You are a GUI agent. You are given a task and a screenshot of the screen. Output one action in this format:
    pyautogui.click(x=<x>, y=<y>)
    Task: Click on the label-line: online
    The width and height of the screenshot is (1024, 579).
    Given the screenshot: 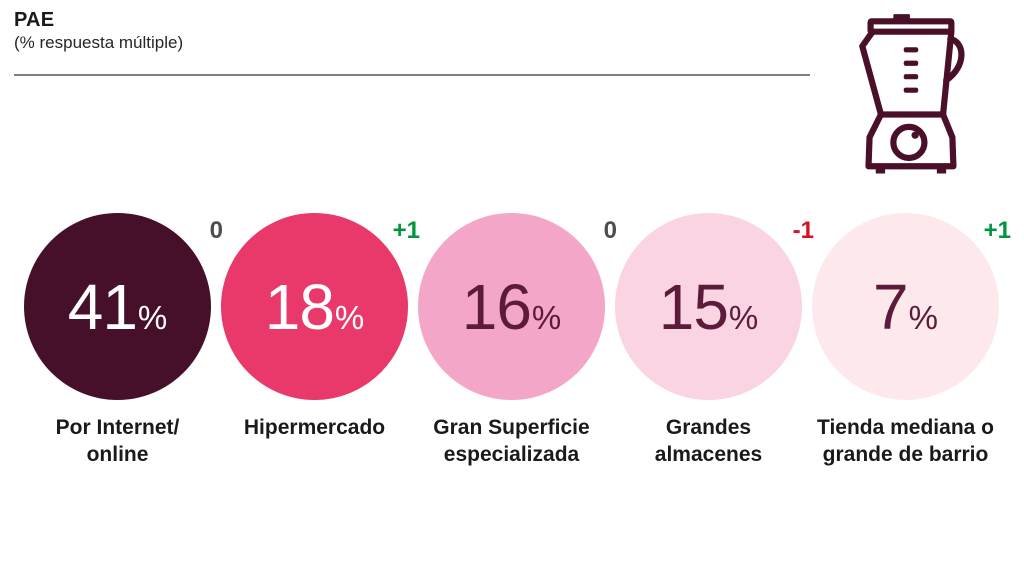 What is the action you would take?
    pyautogui.click(x=117, y=454)
    